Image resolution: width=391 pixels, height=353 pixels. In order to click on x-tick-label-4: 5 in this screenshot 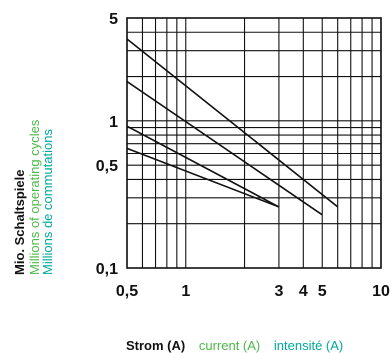, I will do `click(322, 291)`.